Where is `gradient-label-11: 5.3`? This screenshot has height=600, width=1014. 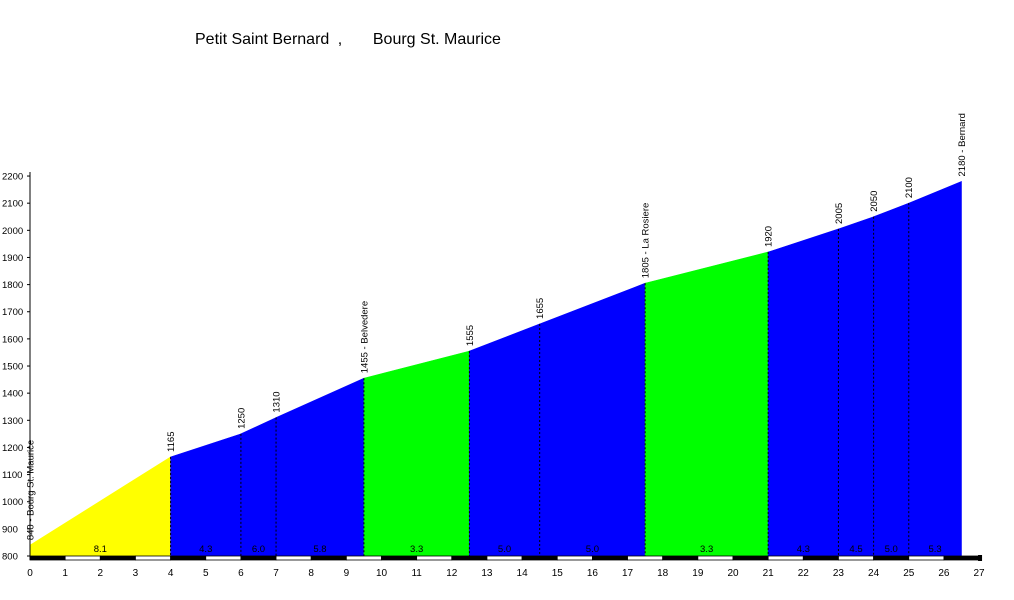 gradient-label-11: 5.3 is located at coordinates (935, 549).